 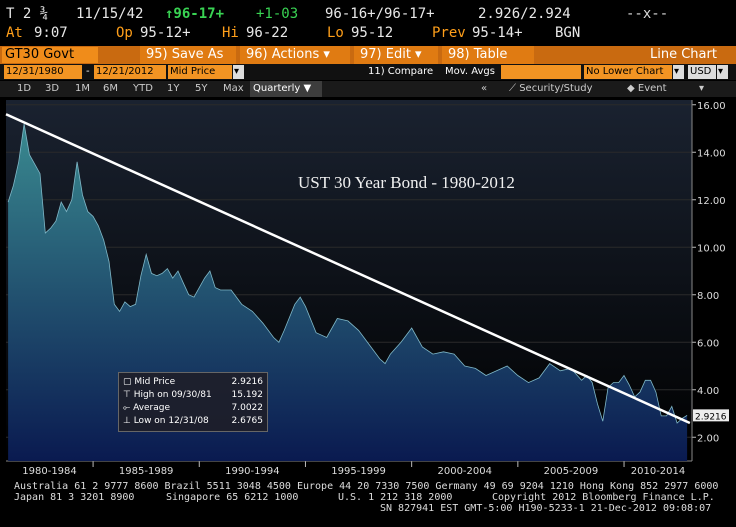 What do you see at coordinates (252, 471) in the screenshot?
I see `x-tick-label: 1990-1994` at bounding box center [252, 471].